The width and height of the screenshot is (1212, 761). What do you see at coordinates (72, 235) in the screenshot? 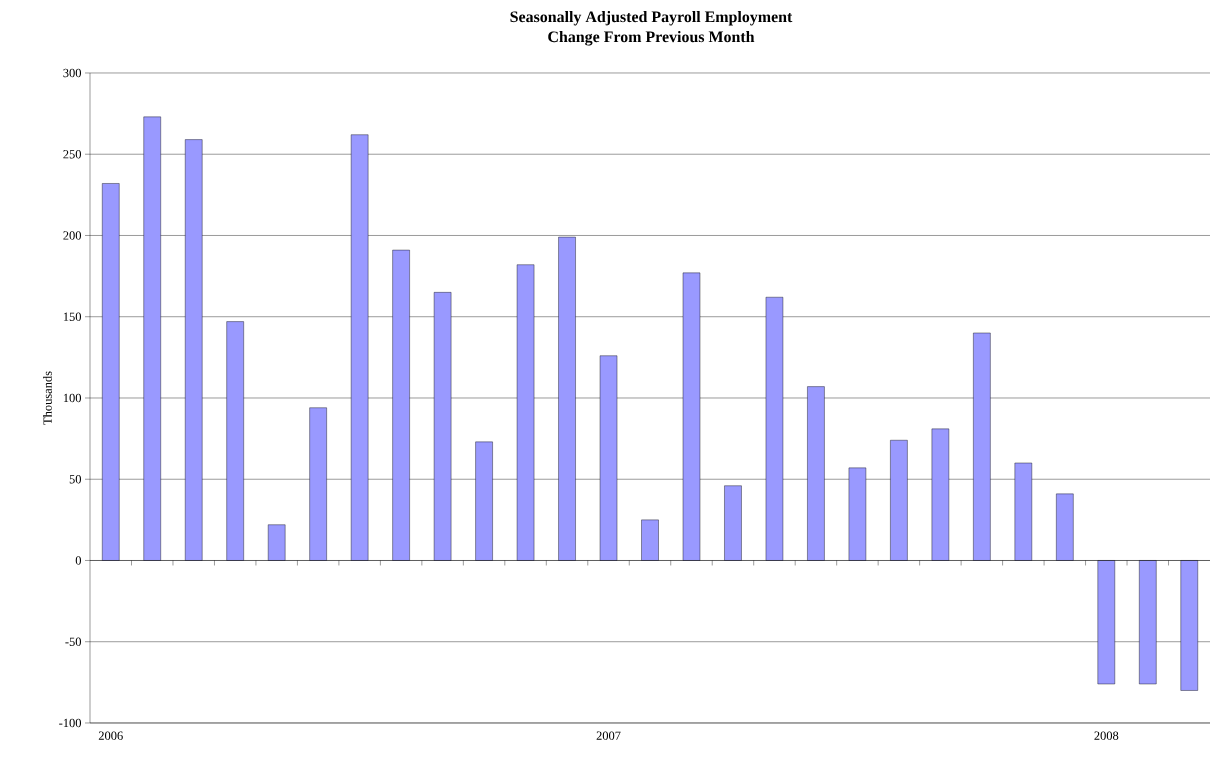
I see `y-tick-label: 200` at bounding box center [72, 235].